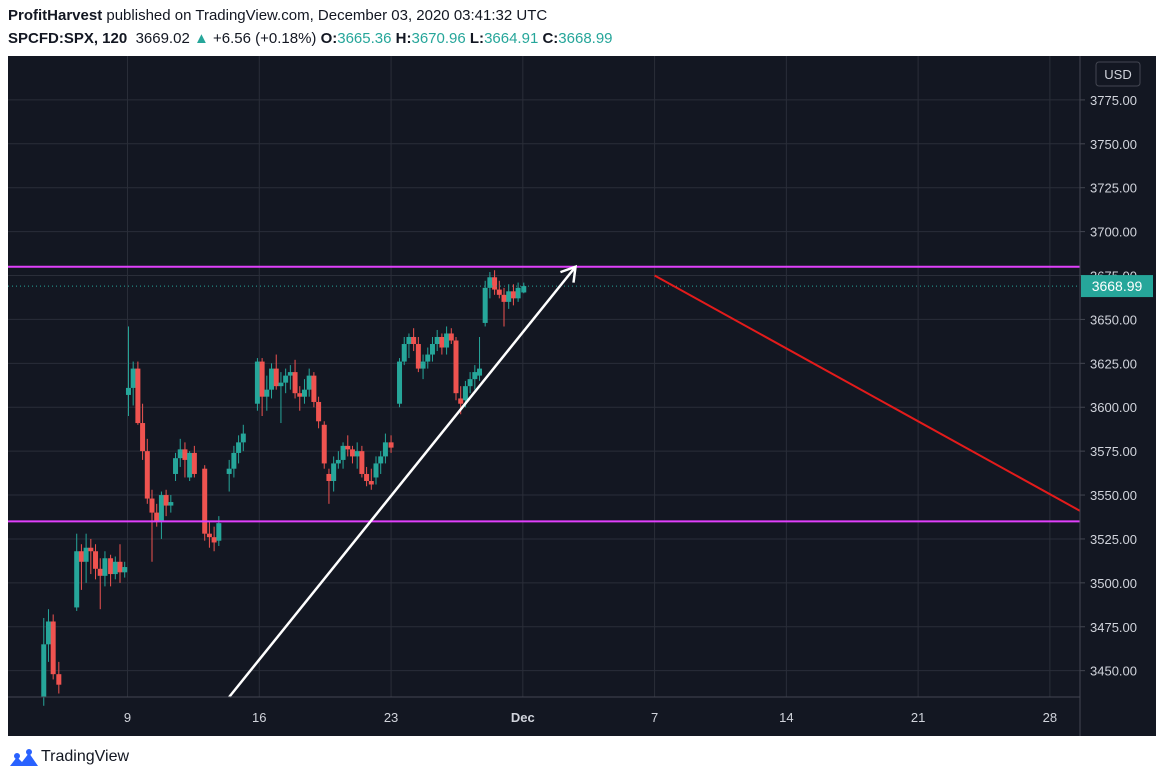  Describe the element at coordinates (1113, 100) in the screenshot. I see `y-tick-label: 3775.00` at that location.